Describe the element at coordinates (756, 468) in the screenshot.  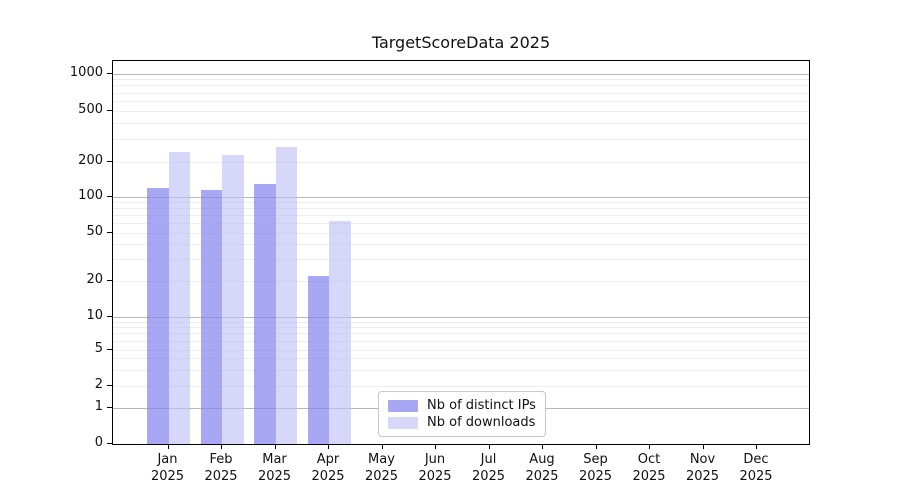
I see `x-tick-label: Dec 2025` at that location.